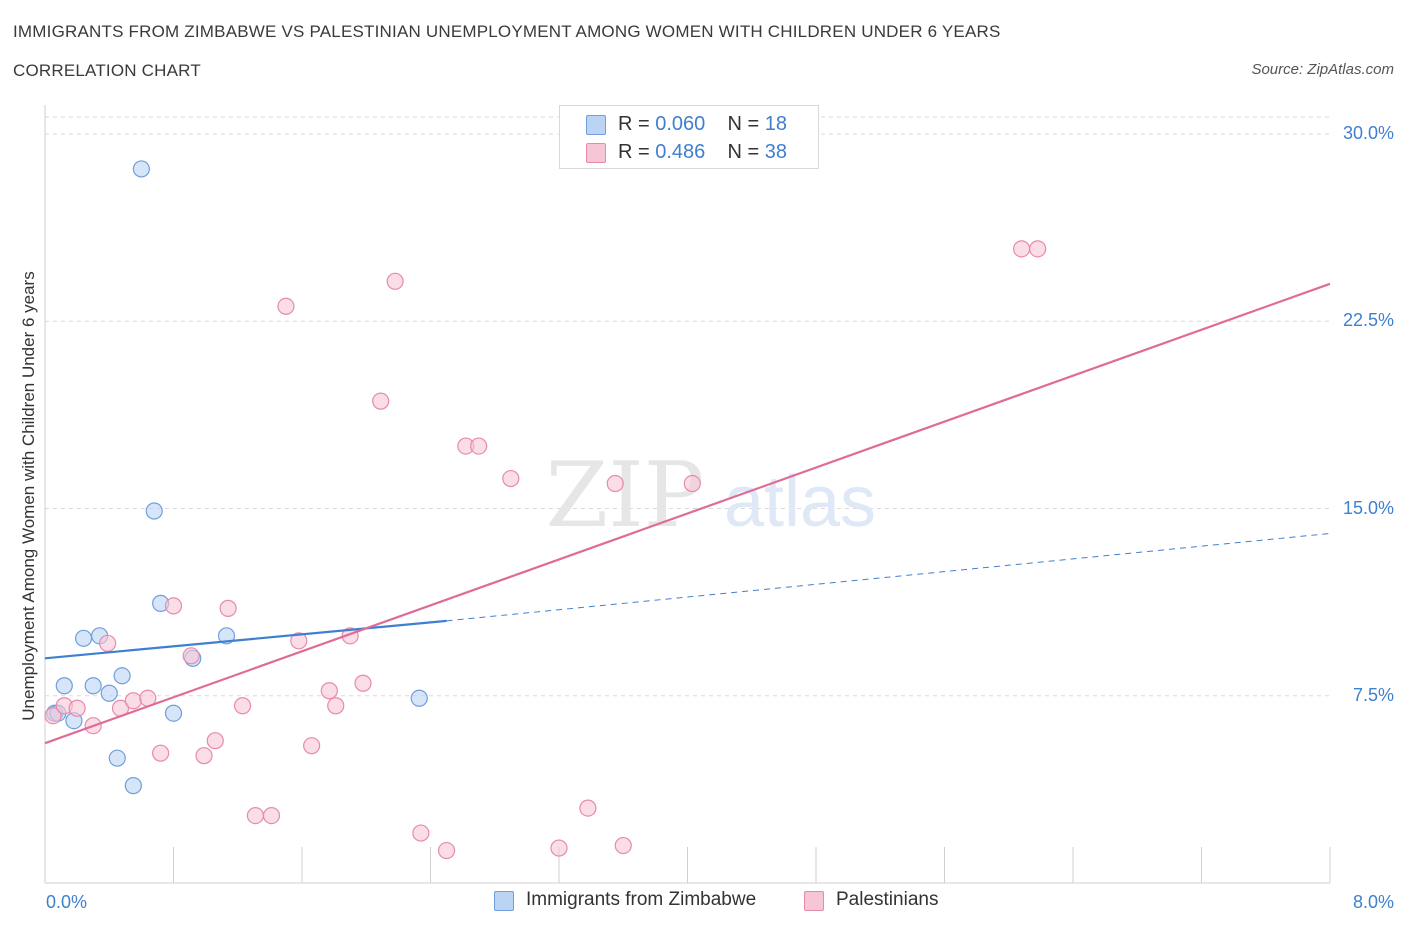 This screenshot has width=1406, height=930. What do you see at coordinates (1373, 902) in the screenshot?
I see `x-tick-label-max: 8.0%` at bounding box center [1373, 902].